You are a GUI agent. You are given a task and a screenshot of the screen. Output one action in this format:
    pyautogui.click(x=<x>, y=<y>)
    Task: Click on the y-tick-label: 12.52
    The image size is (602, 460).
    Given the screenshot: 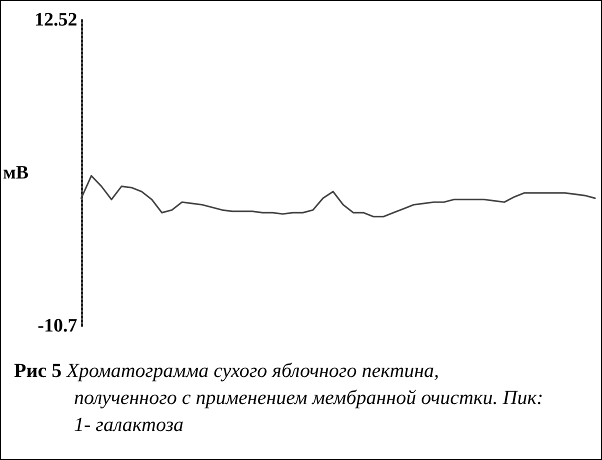 What is the action you would take?
    pyautogui.click(x=56, y=20)
    